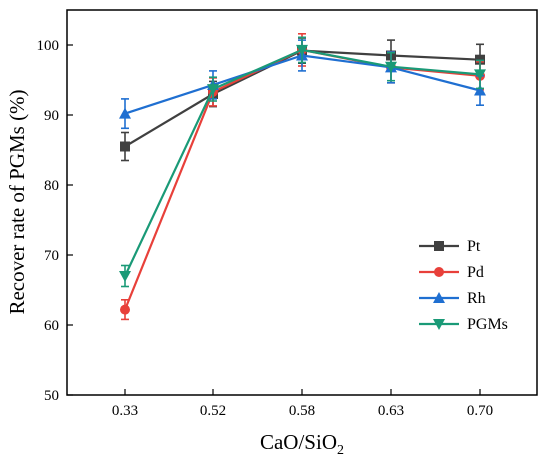 The height and width of the screenshot is (464, 550). I want to click on x-tick-label: 0.52, so click(213, 411).